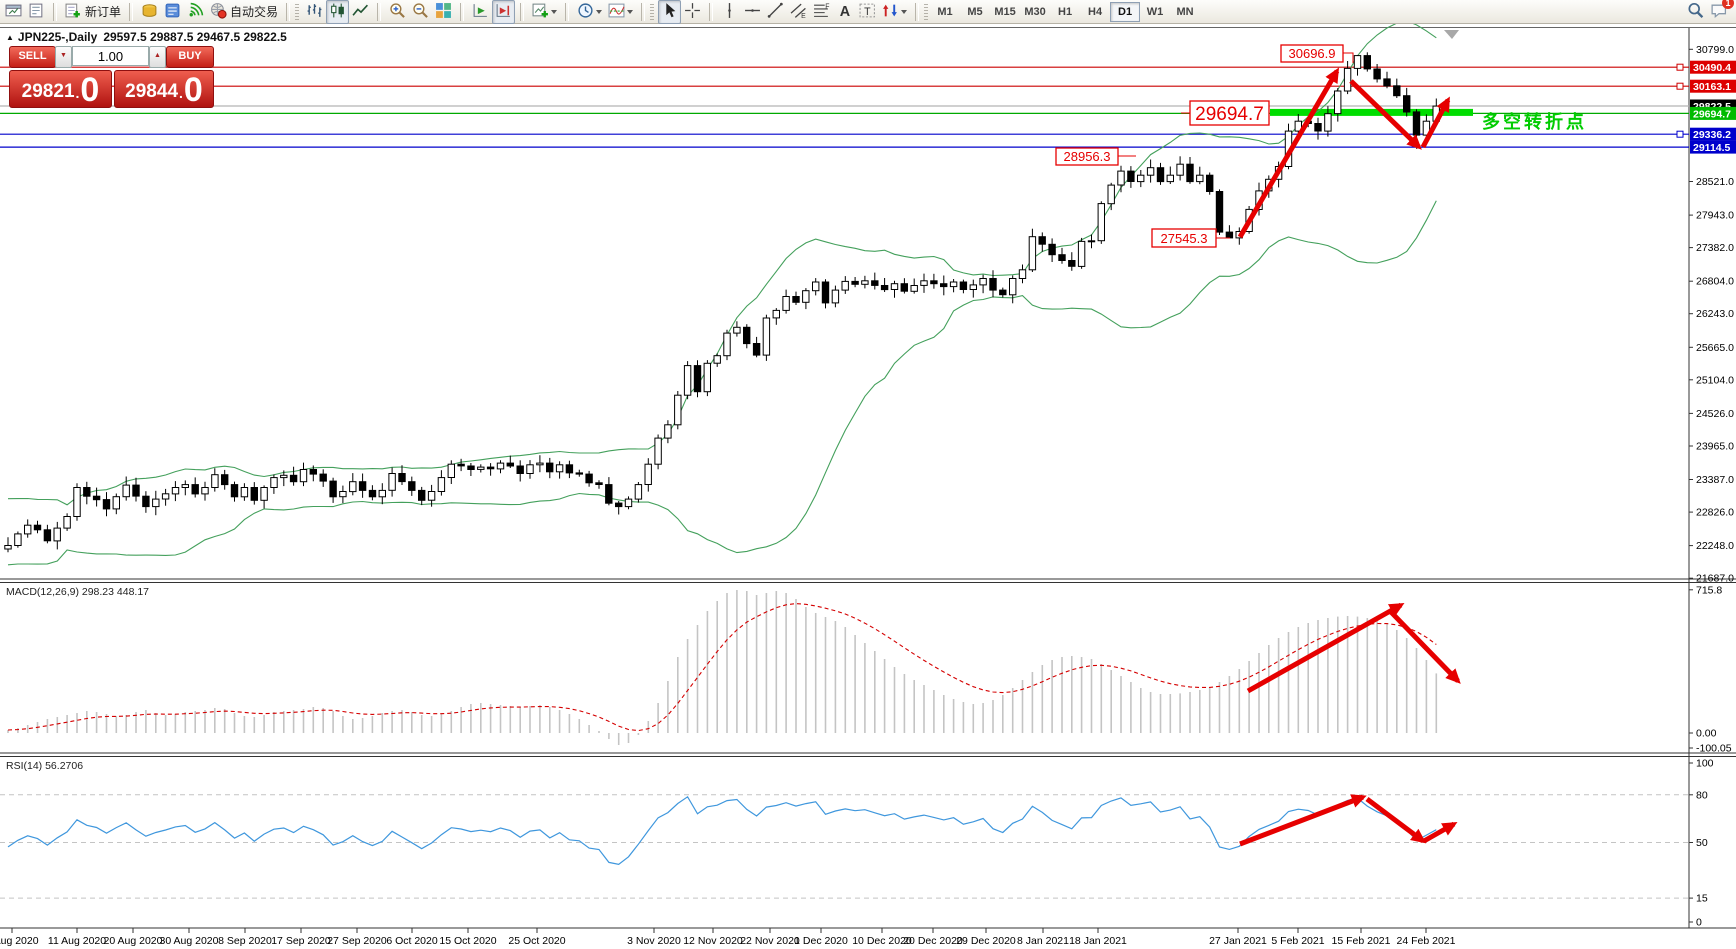  What do you see at coordinates (1699, 923) in the screenshot?
I see `svg-text: 0` at bounding box center [1699, 923].